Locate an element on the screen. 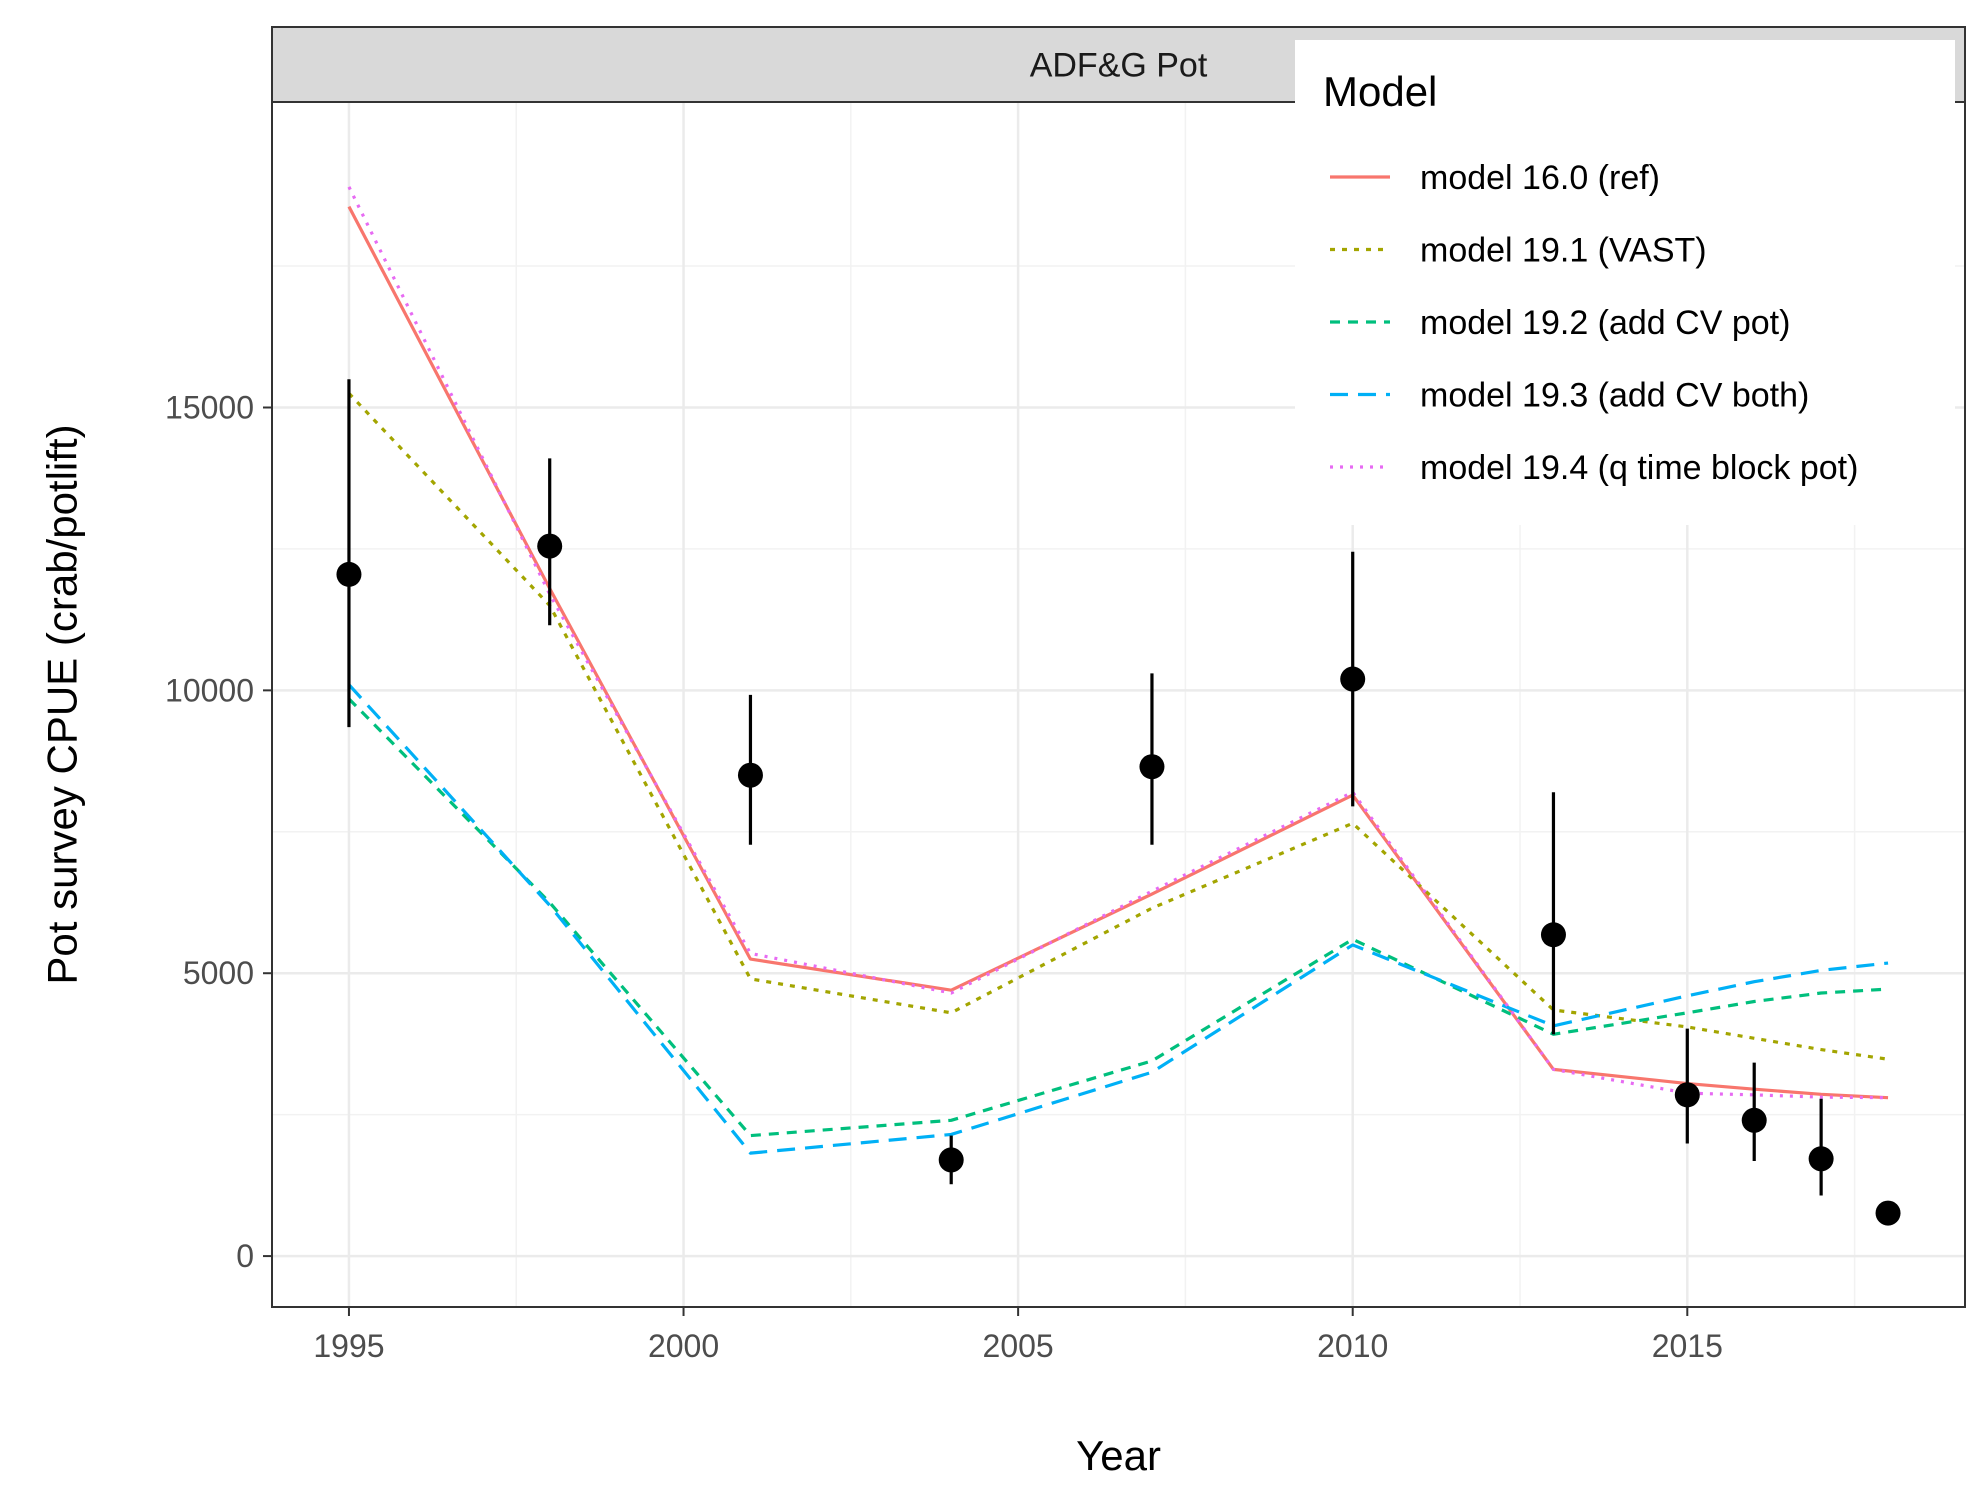 This screenshot has width=1980, height=1500. y-tick-label: 5000 is located at coordinates (218, 973).